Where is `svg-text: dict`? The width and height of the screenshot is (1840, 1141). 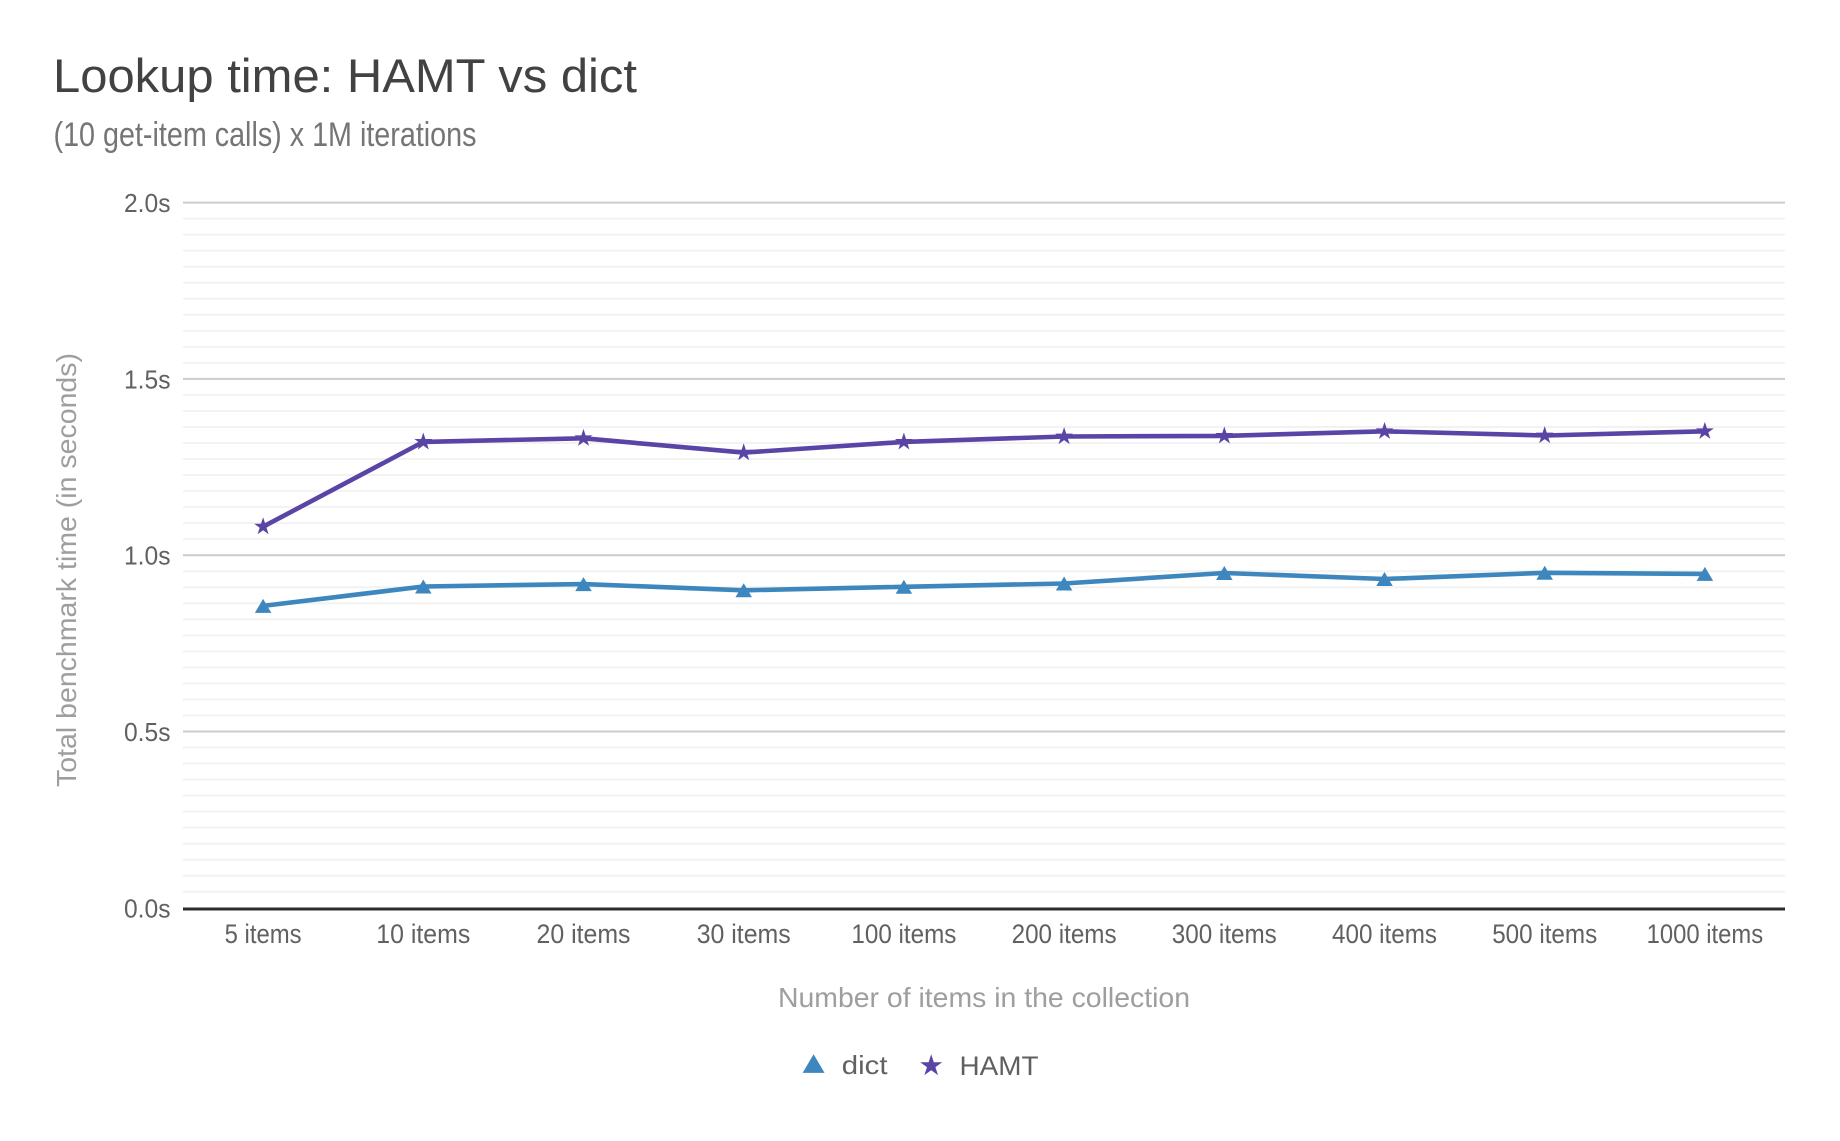
svg-text: dict is located at coordinates (865, 1065).